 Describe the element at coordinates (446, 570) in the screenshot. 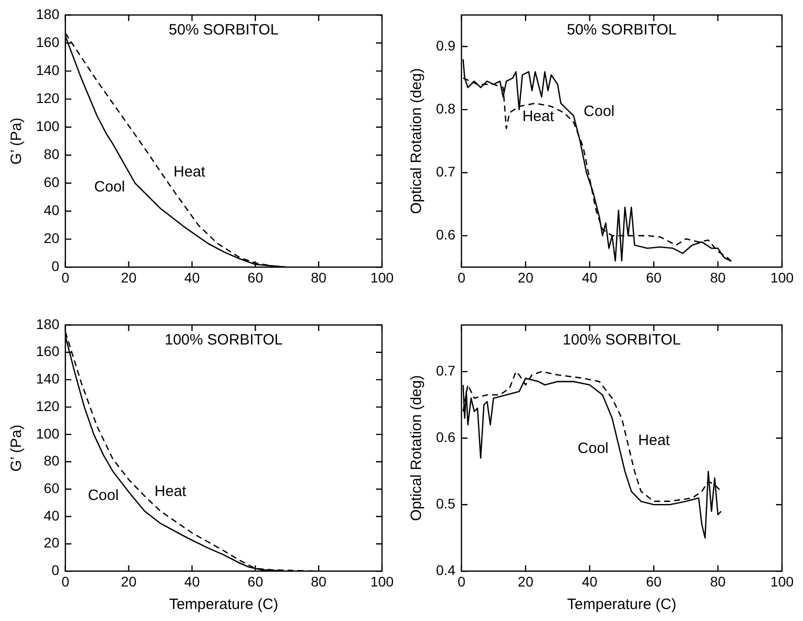

I see `y-tick-label: 0.4` at that location.